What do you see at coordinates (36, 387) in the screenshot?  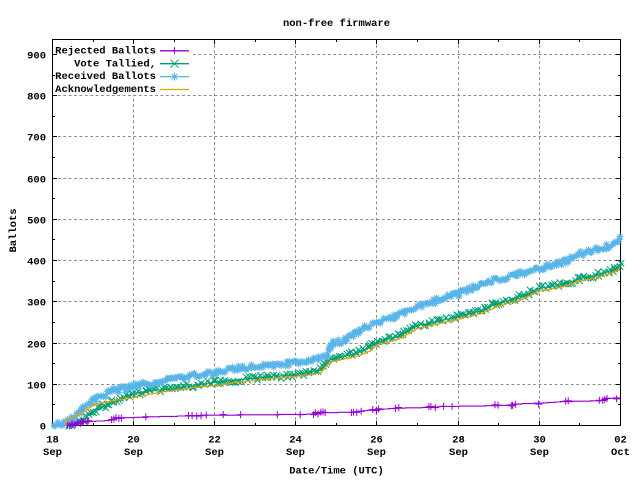 I see `svg-text: 100` at bounding box center [36, 387].